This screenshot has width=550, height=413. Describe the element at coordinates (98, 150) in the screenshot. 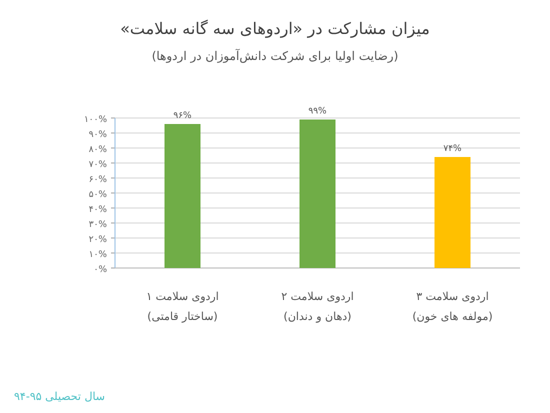

I see `y-tick-label: ۸۰%` at that location.